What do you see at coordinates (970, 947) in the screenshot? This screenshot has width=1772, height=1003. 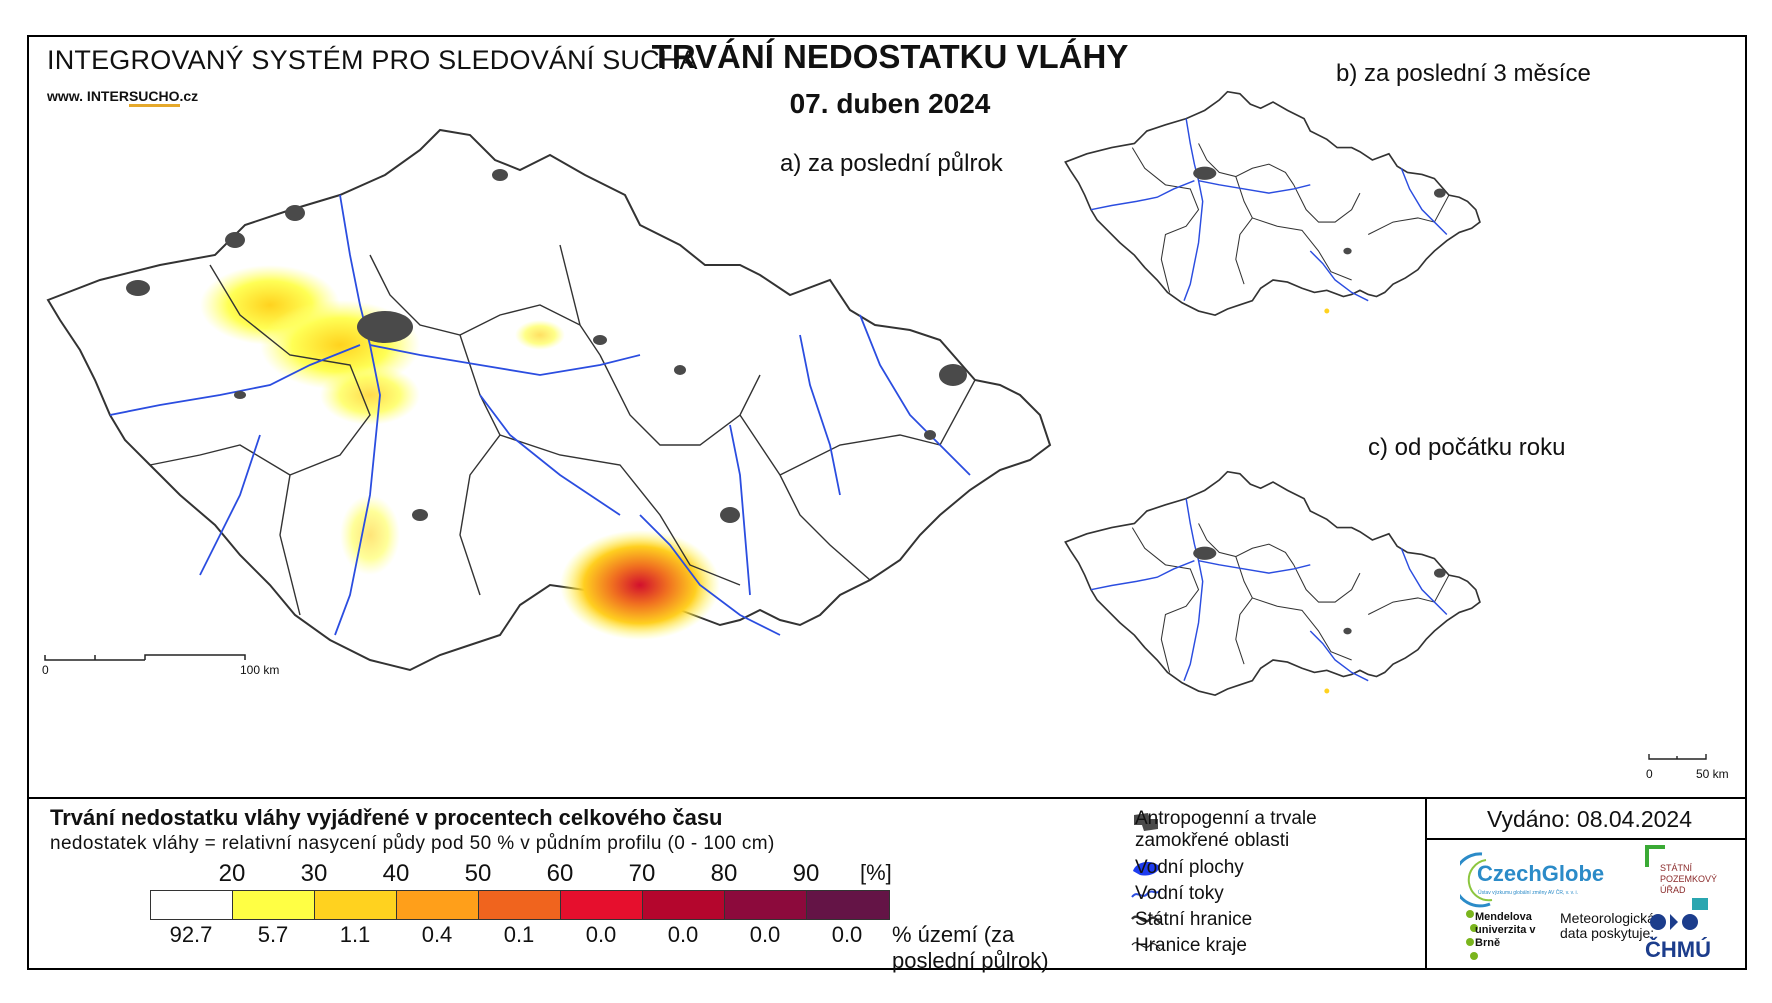 I see `area-note: % území (za poslední půlrok)` at bounding box center [970, 947].